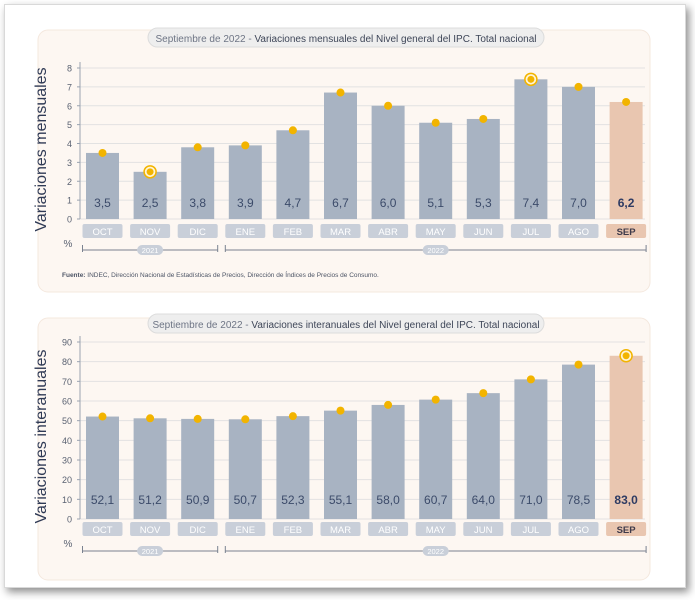  Describe the element at coordinates (388, 461) in the screenshot. I see `bar-abr` at that location.